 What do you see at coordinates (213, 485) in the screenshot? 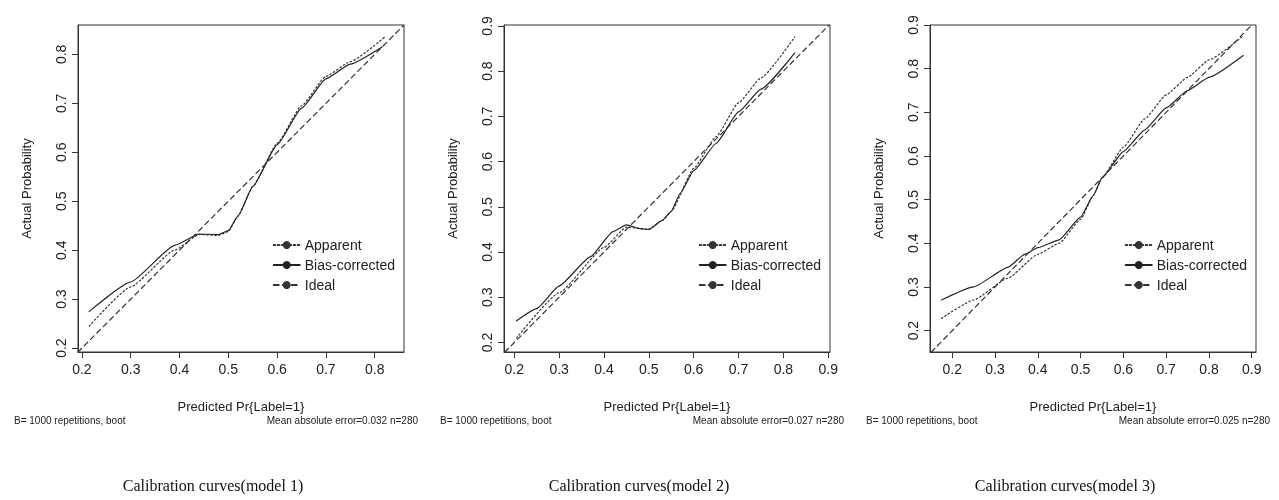
I see `text: Calibration curves(model 1)` at bounding box center [213, 485].